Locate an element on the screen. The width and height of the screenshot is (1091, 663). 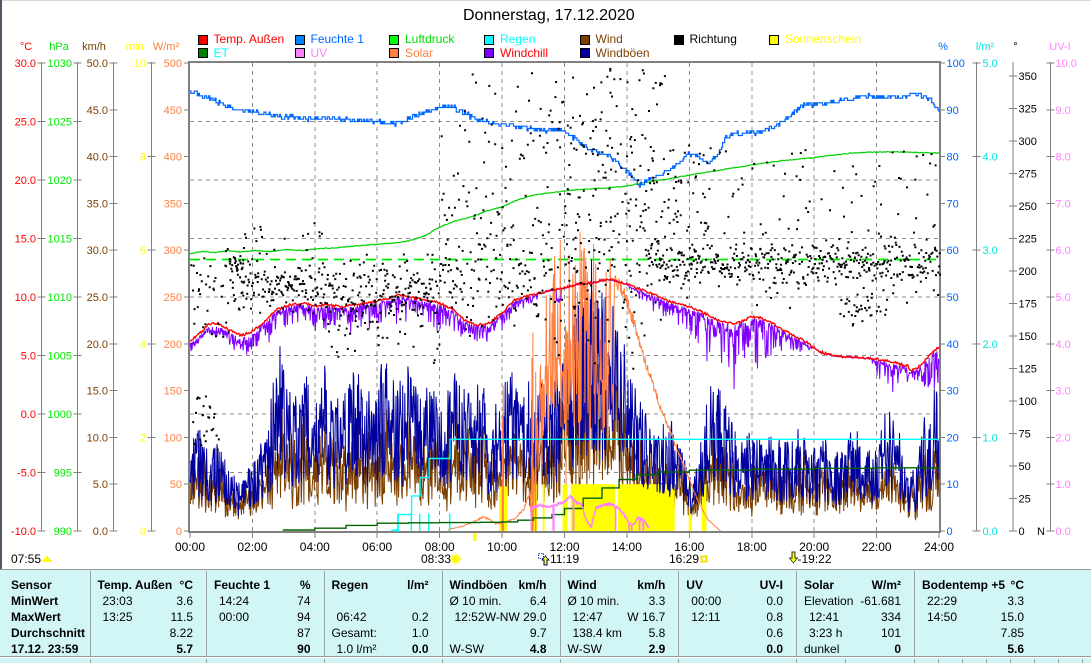
svg-text: 1000 is located at coordinates (60, 415).